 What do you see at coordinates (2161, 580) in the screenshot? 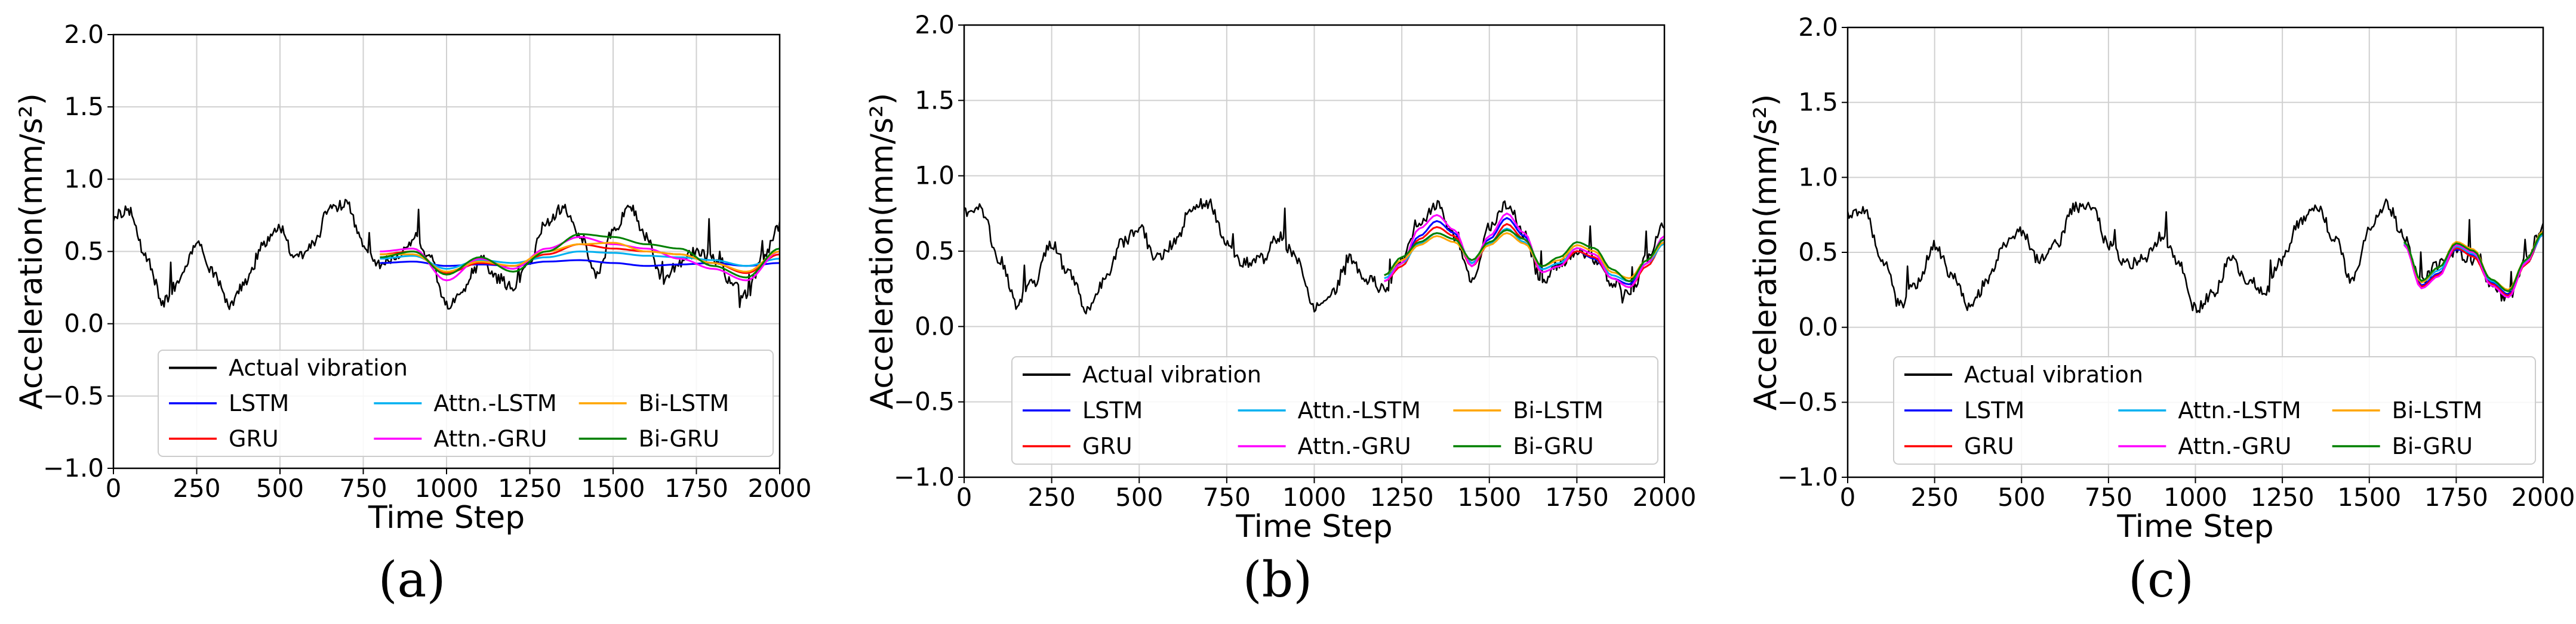
I see `panel-label: (c)` at bounding box center [2161, 580].